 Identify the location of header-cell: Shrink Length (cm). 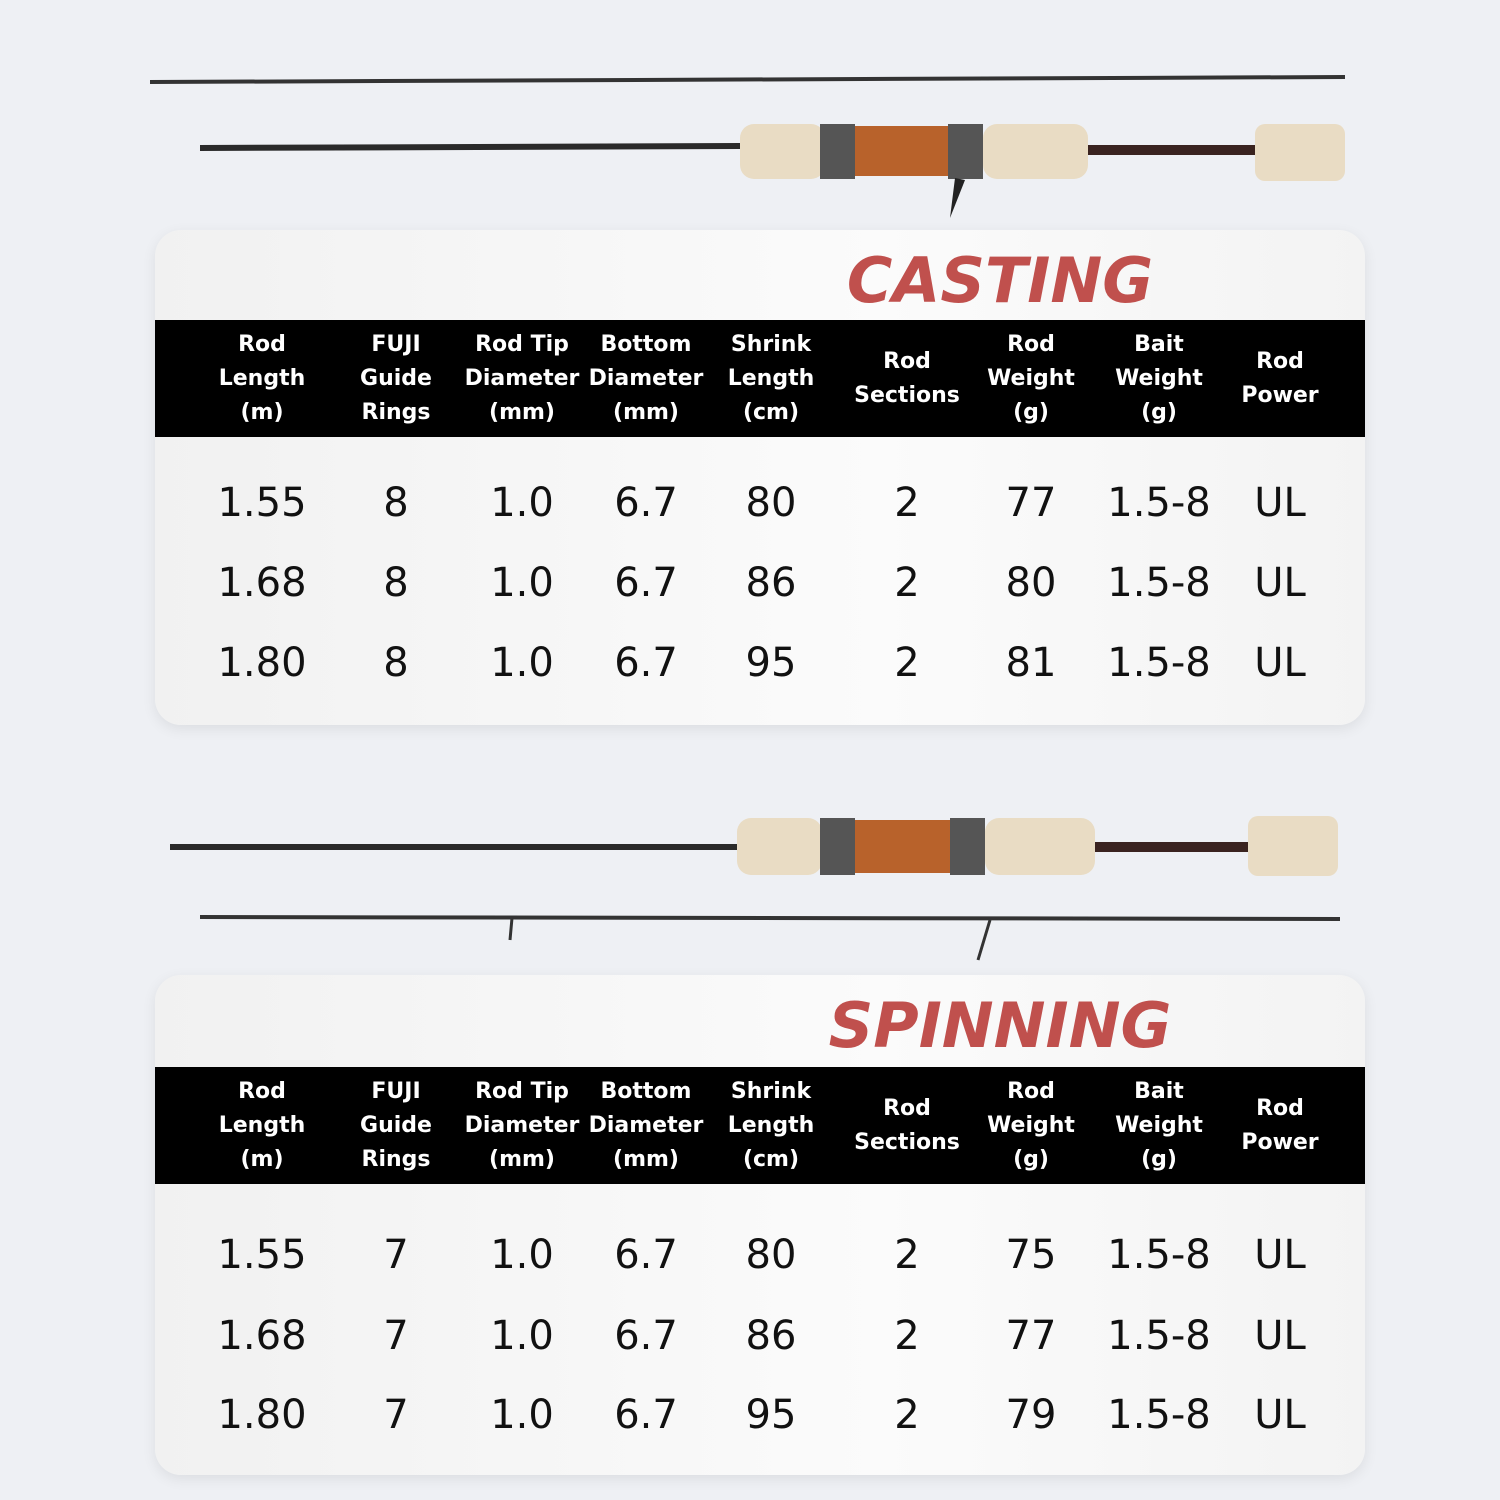
(771, 1125).